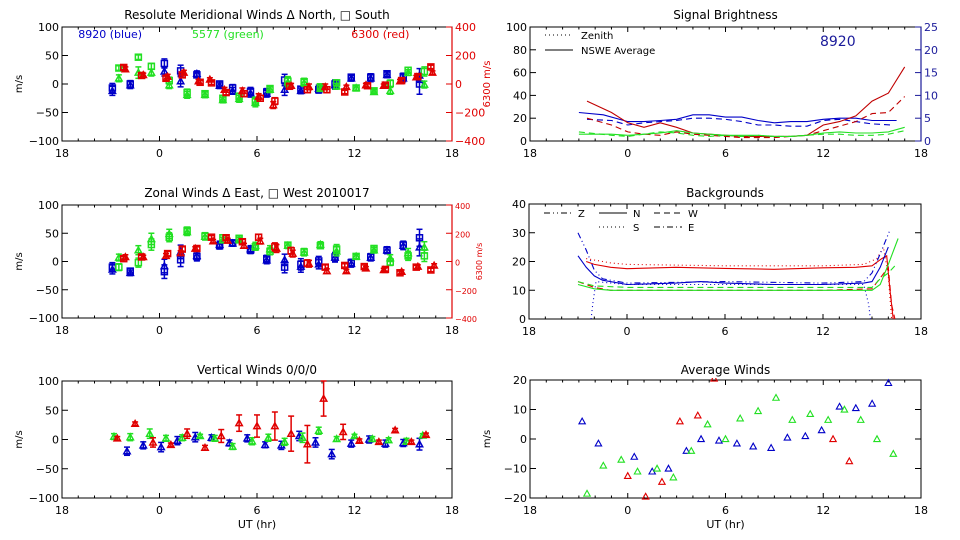  Describe the element at coordinates (581, 214) in the screenshot. I see `legend-label: Z` at that location.